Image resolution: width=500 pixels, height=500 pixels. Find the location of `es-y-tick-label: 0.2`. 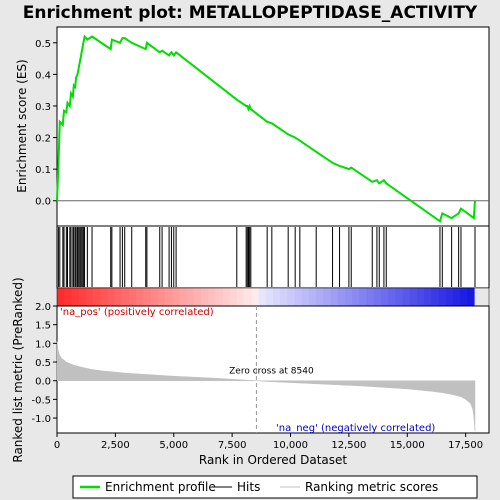

es-y-tick-label: 0.2 is located at coordinates (43, 139).